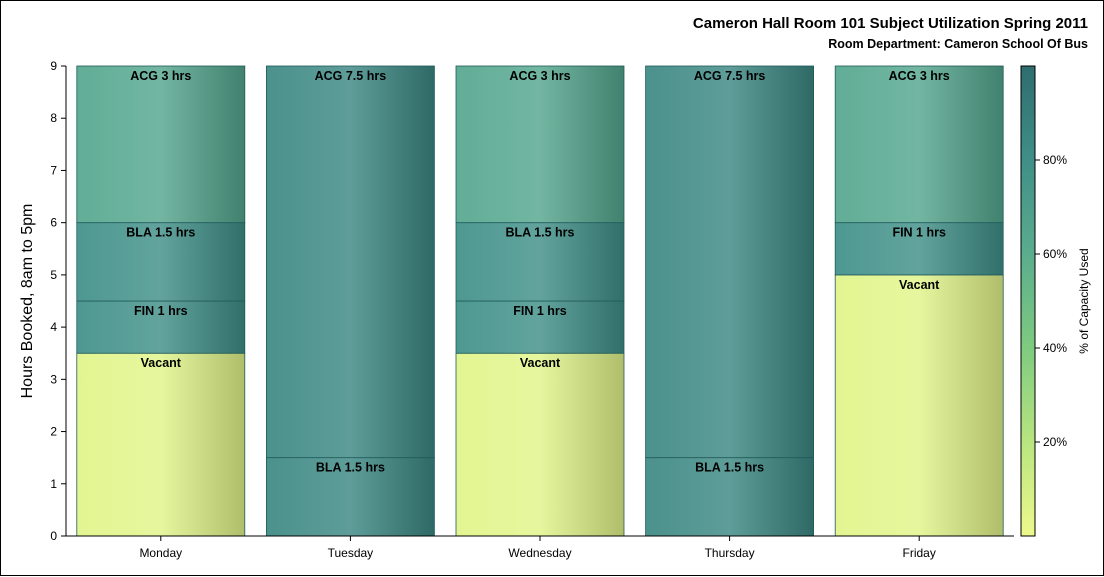  Describe the element at coordinates (53, 275) in the screenshot. I see `y-tick-label: 5` at that location.